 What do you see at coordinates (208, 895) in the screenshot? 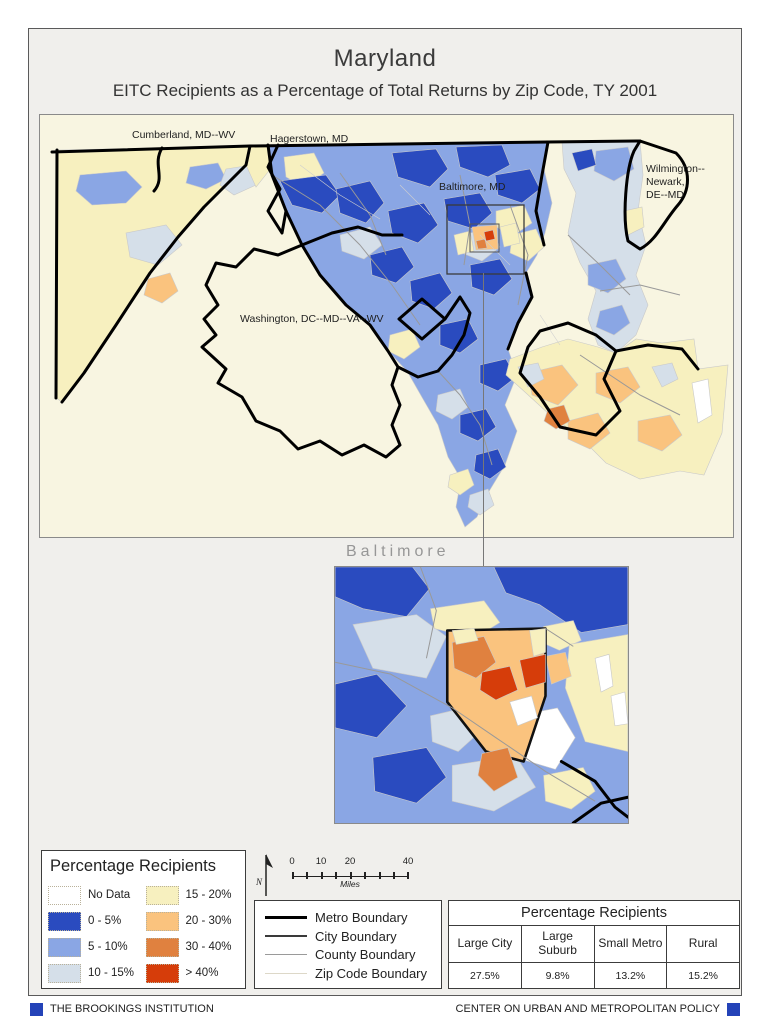
I see `legend-label: 15 - 20%` at bounding box center [208, 895].